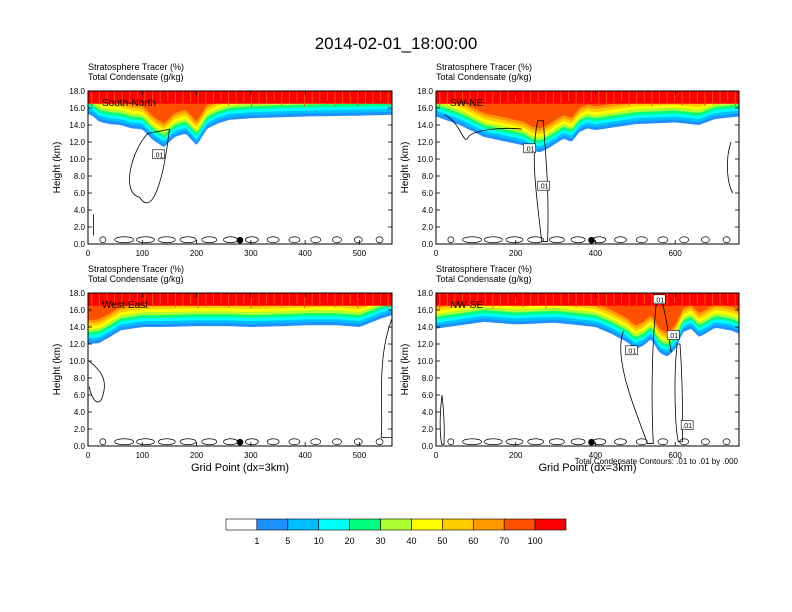  What do you see at coordinates (77, 125) in the screenshot?
I see `y-tick-label: 14.0` at bounding box center [77, 125].